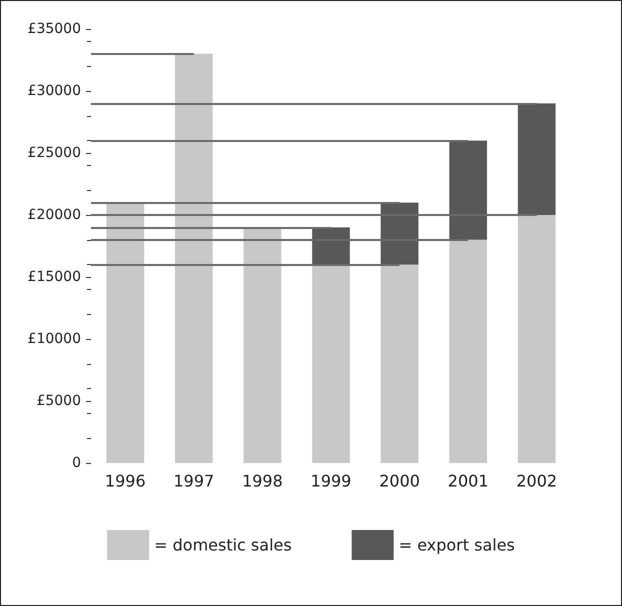 Image resolution: width=622 pixels, height=606 pixels. Describe the element at coordinates (194, 481) in the screenshot. I see `x-tick-label: 1997` at that location.